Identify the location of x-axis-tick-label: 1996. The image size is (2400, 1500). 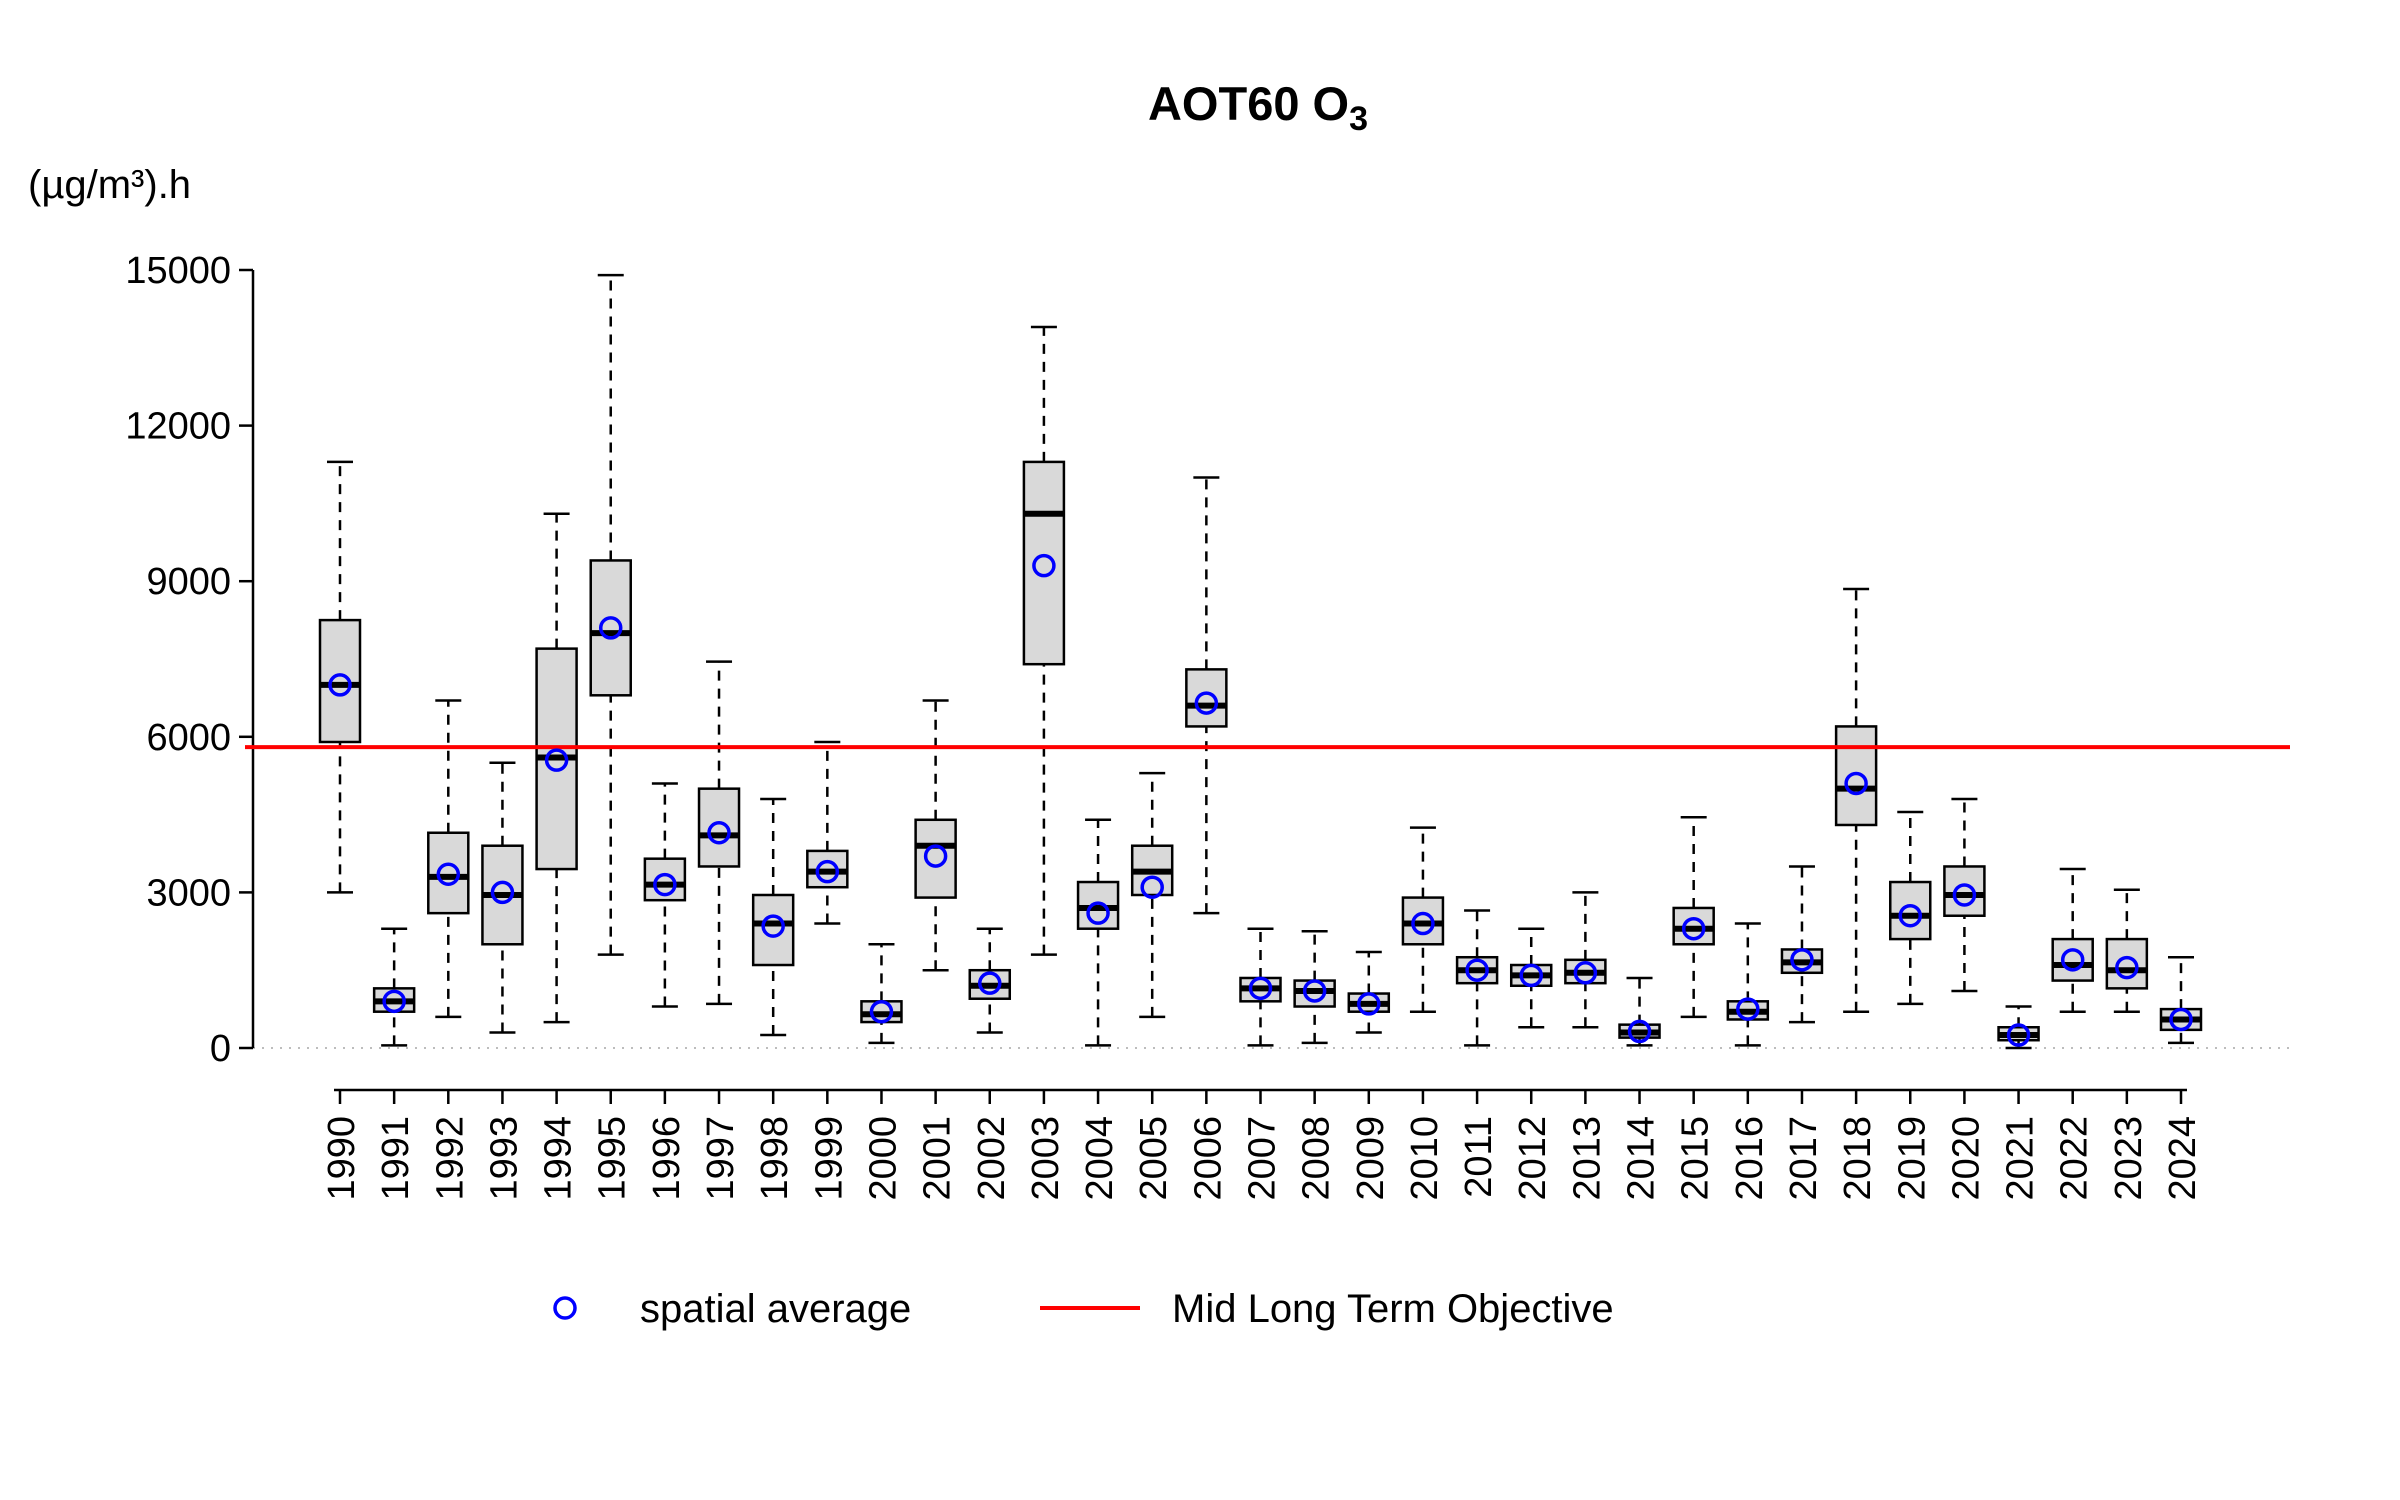
(667, 1158).